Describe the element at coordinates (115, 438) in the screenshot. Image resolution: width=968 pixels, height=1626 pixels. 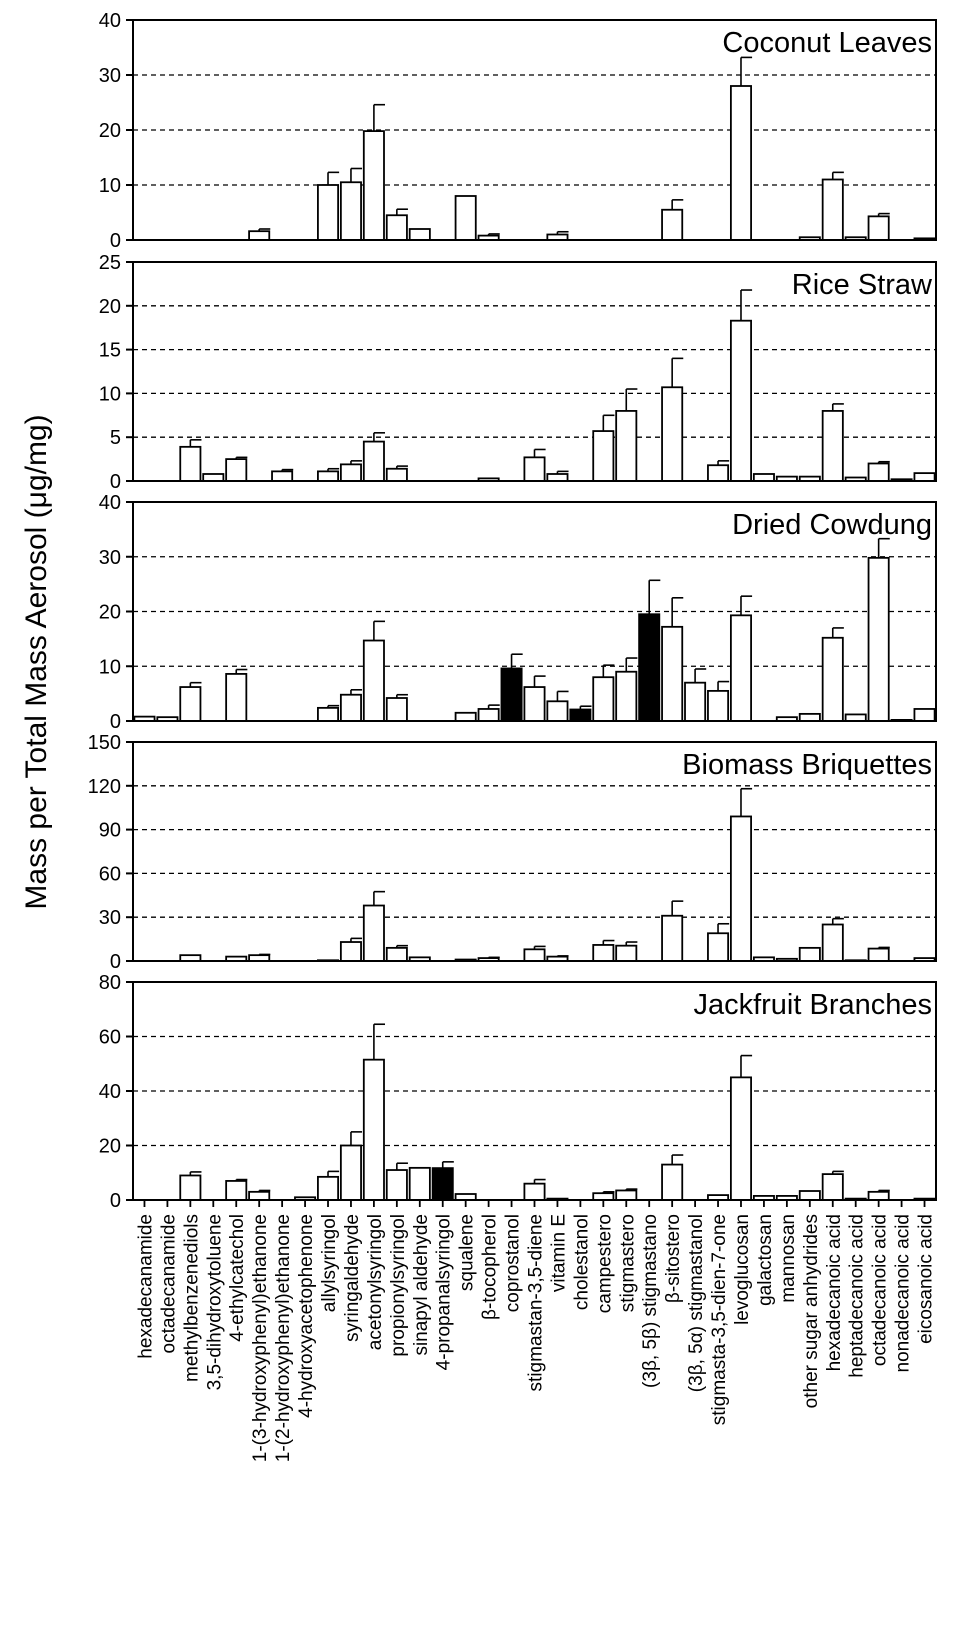
I see `y-tick-label: 5` at that location.